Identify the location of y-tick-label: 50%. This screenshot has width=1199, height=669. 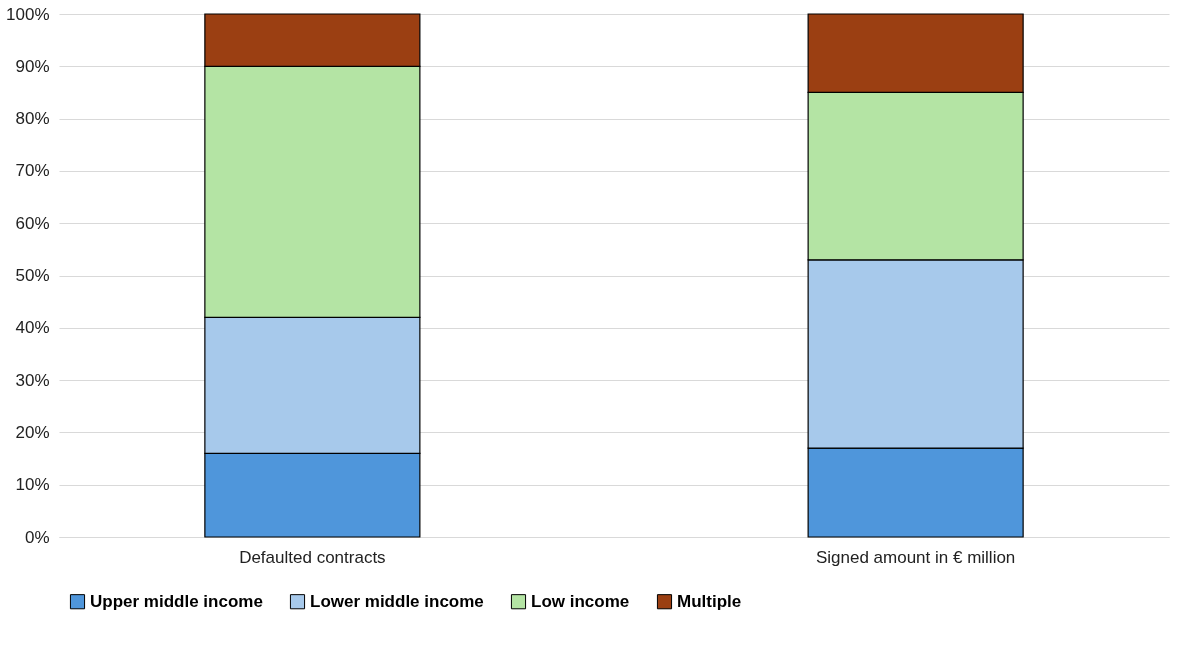
(32, 275).